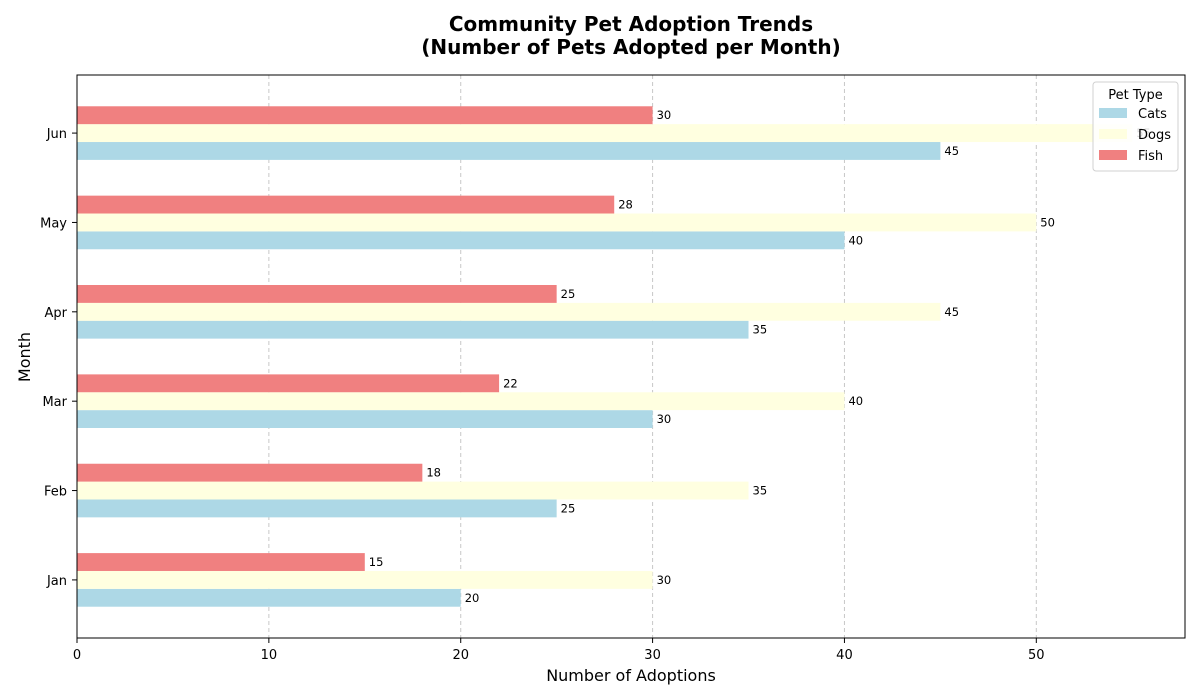  What do you see at coordinates (1154, 135) in the screenshot?
I see `legend-label-dogs: Dogs` at bounding box center [1154, 135].